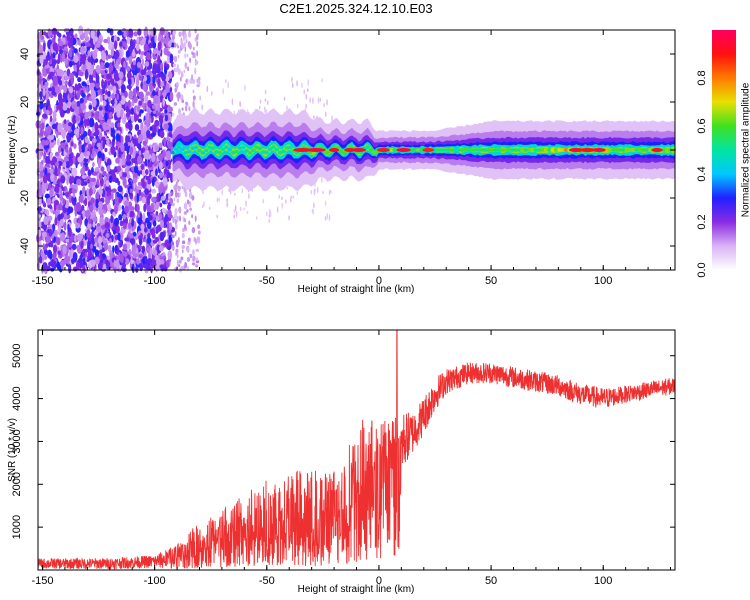 This screenshot has height=600, width=750. Describe the element at coordinates (745, 149) in the screenshot. I see `colorbar-label: Normalized spectral amplitude` at that location.